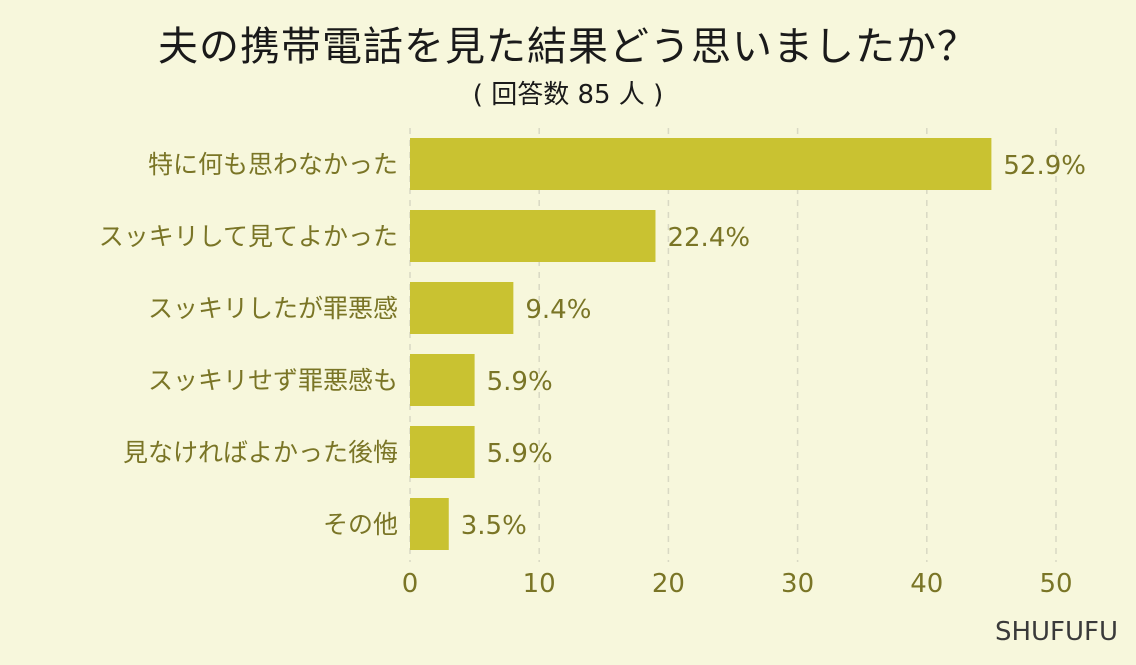 This screenshot has width=1136, height=665. I want to click on data-label: 9.4%, so click(558, 310).